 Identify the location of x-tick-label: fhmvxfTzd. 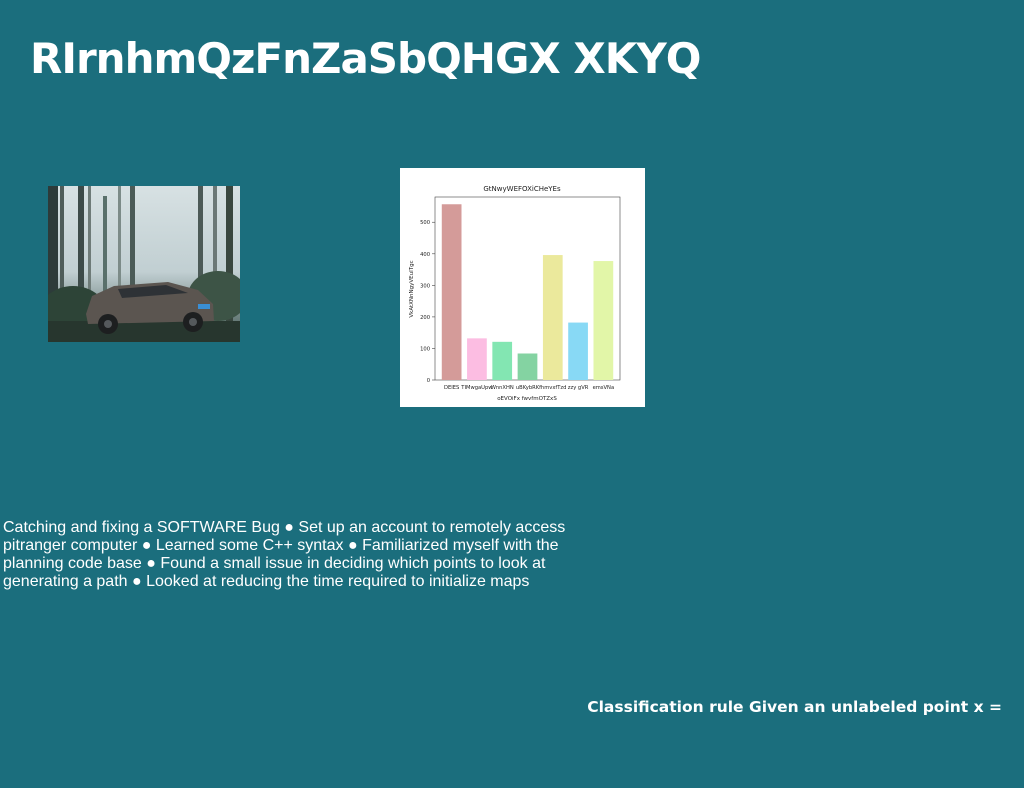
(552, 388).